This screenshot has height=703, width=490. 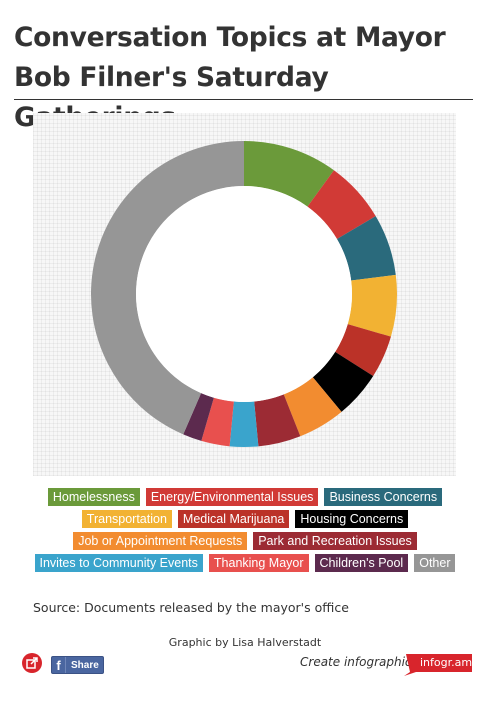 I want to click on donut-slice-park-and-recreation-issues, so click(x=277, y=420).